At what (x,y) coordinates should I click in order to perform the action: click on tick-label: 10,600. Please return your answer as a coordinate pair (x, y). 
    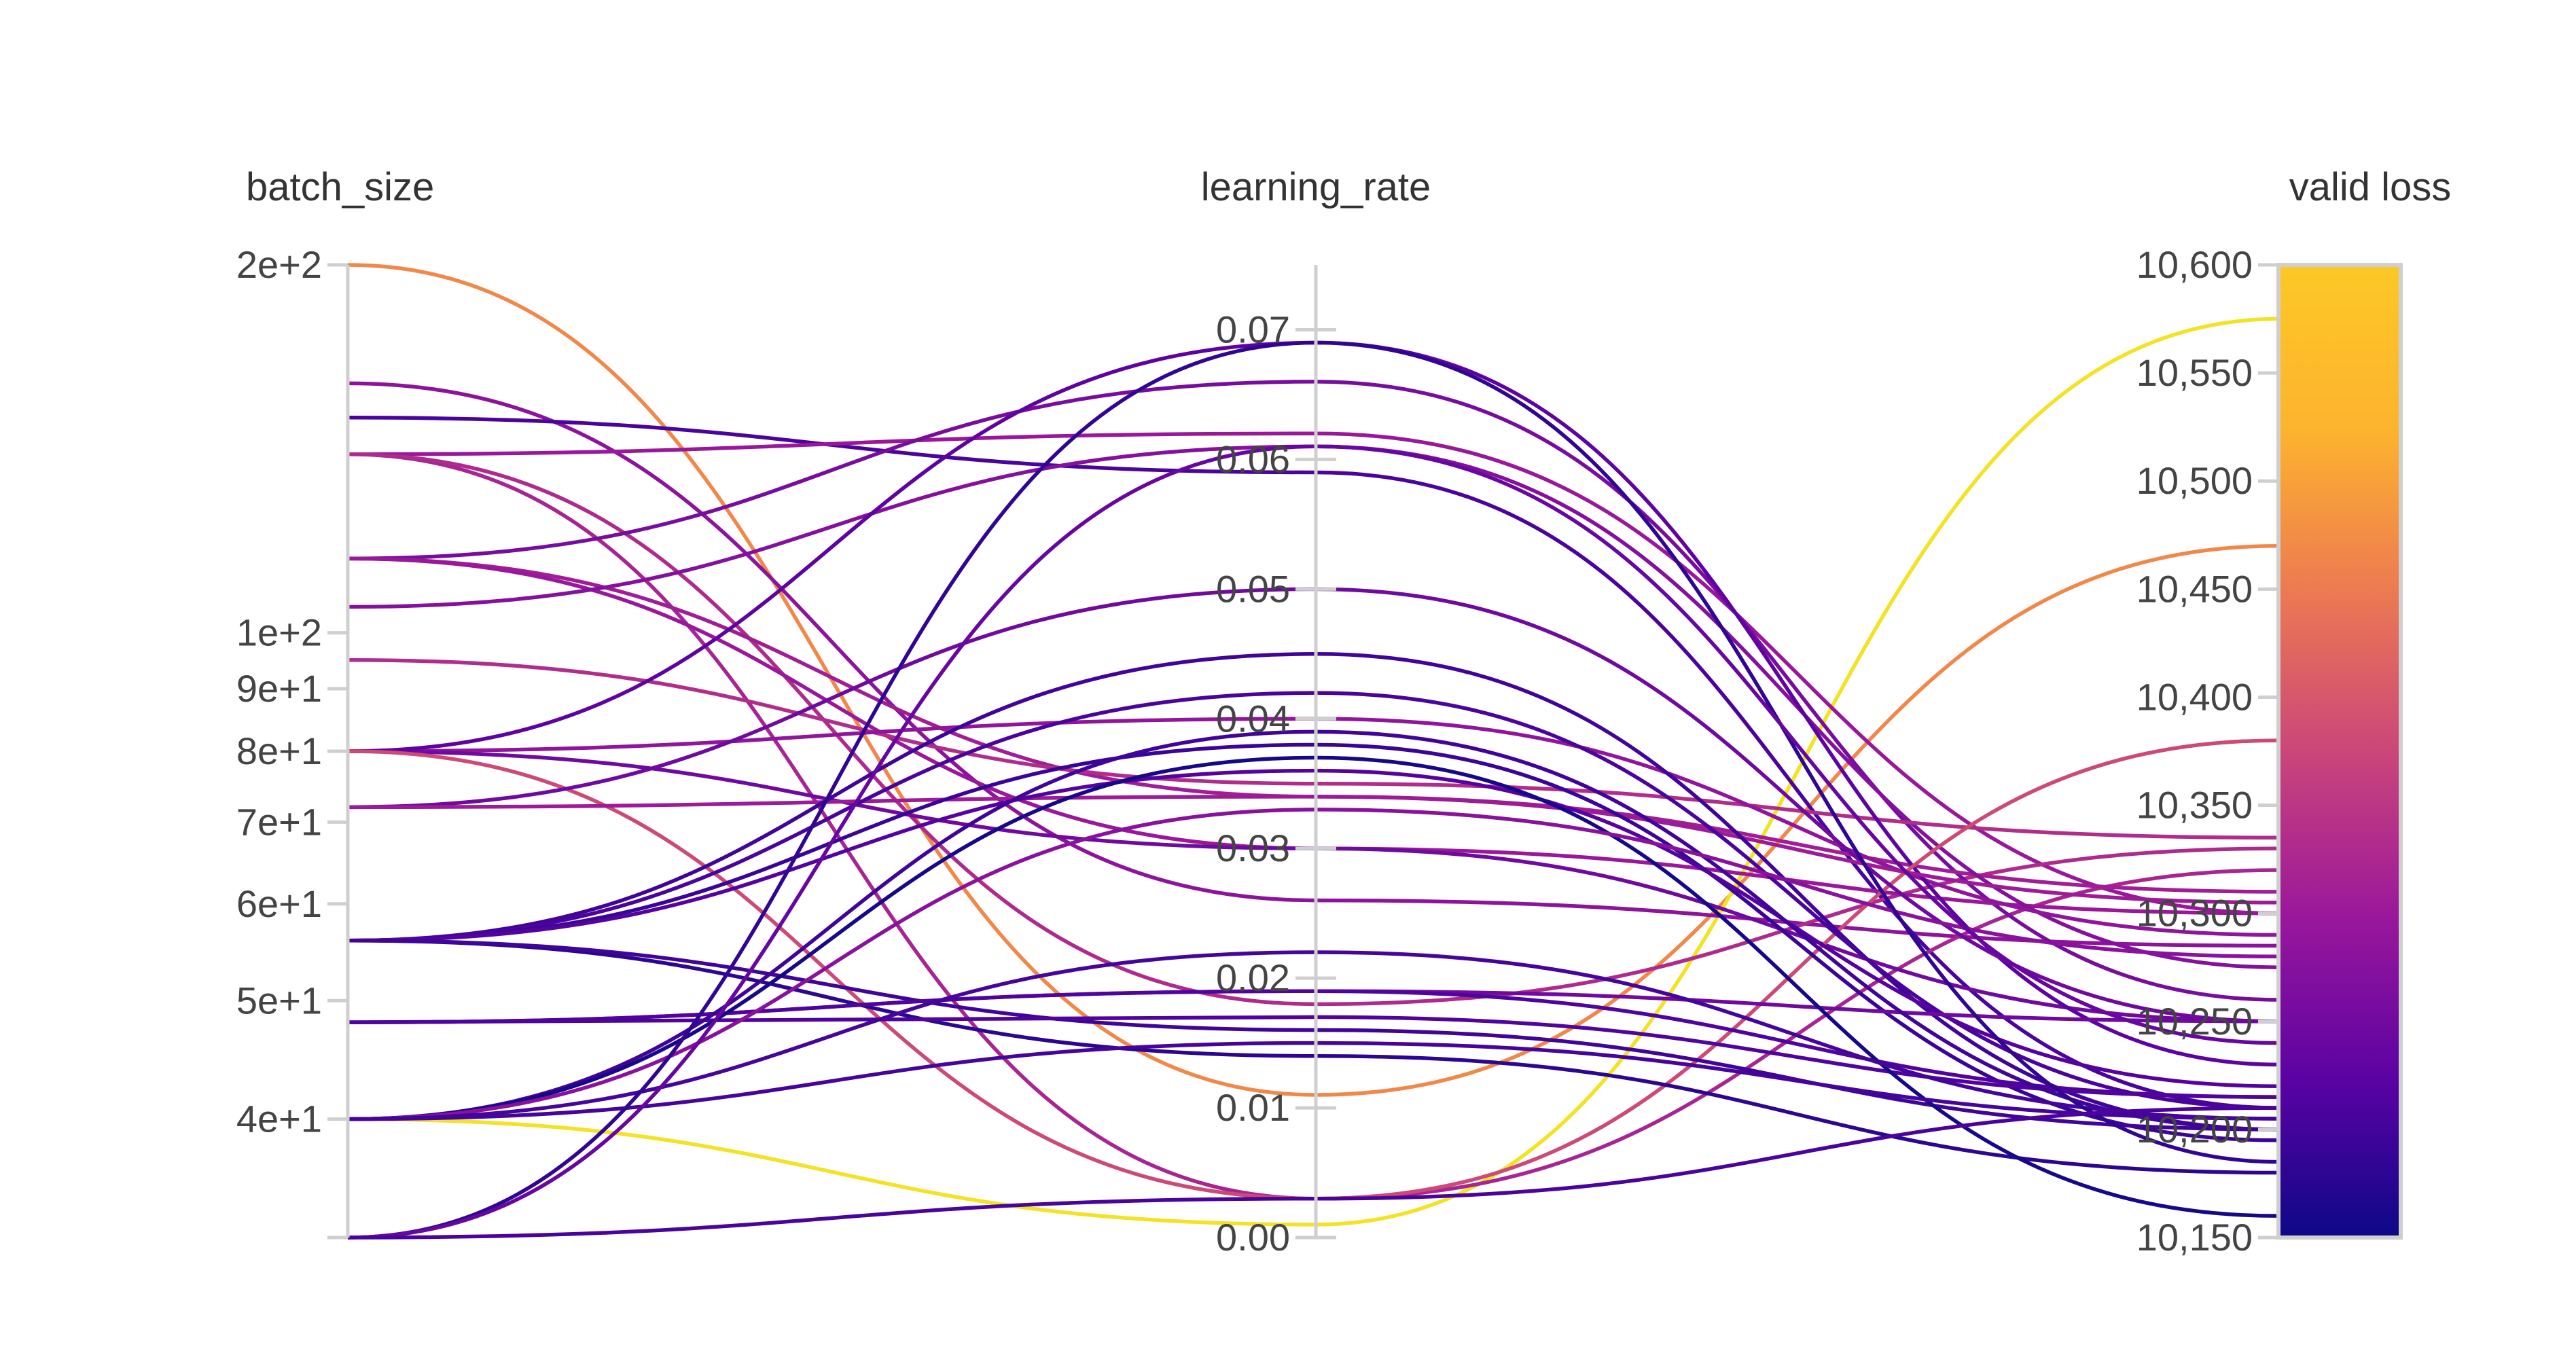
    Looking at the image, I should click on (2194, 264).